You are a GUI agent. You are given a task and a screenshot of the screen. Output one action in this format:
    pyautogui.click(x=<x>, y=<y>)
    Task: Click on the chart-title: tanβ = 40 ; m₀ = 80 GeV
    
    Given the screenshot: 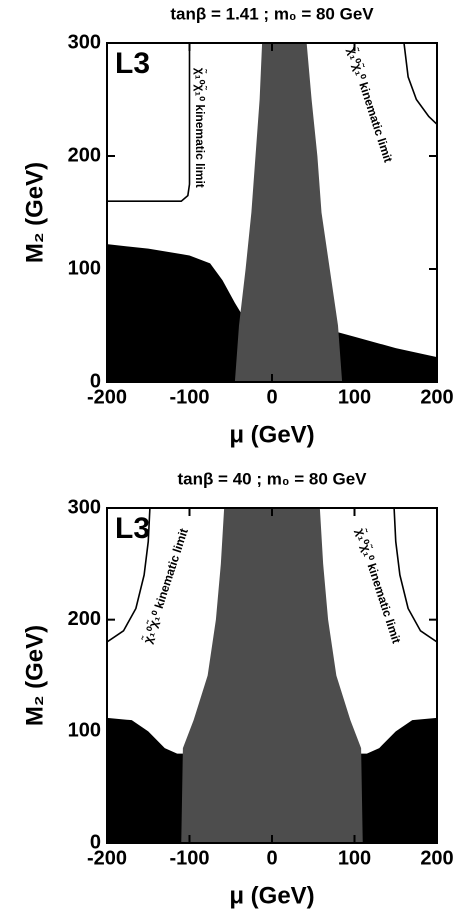 What is the action you would take?
    pyautogui.click(x=272, y=478)
    